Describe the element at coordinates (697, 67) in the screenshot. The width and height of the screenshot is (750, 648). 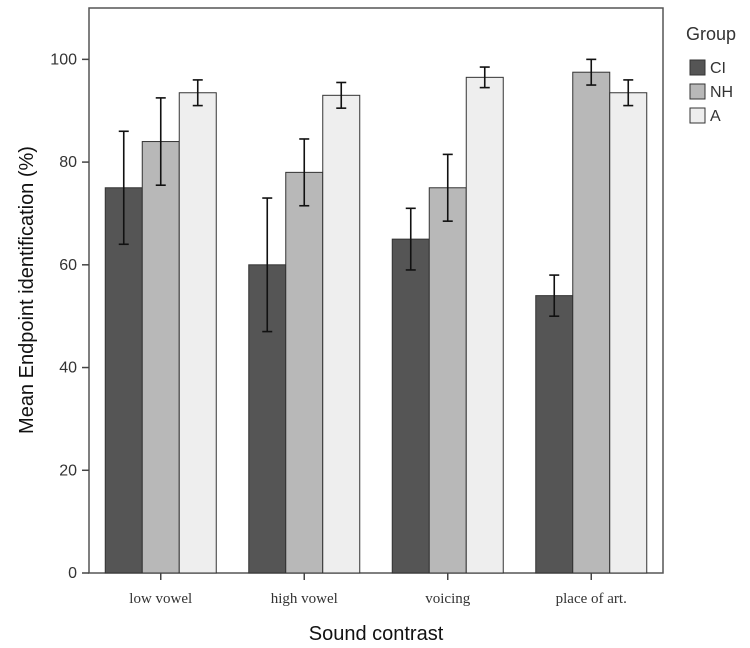
I see `legend-swatch-ci` at that location.